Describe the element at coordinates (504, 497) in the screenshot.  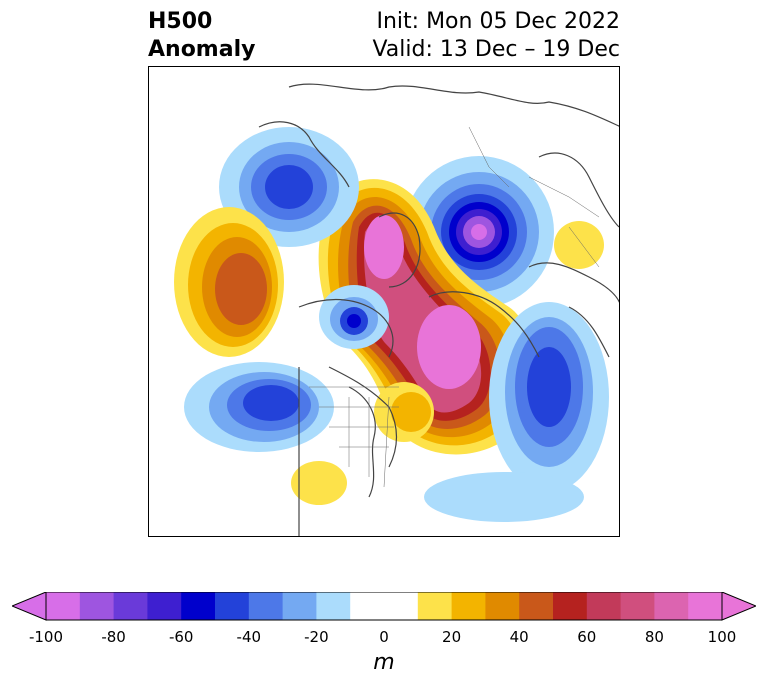
I see `anomaly-north-pacific` at that location.